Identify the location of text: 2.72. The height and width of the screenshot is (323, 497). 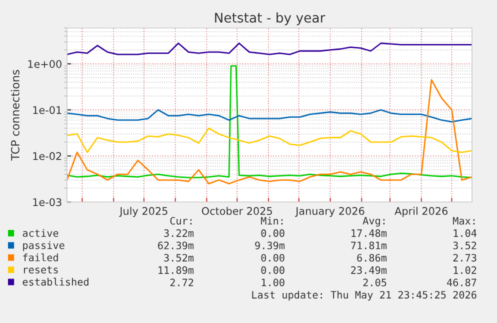
(182, 282).